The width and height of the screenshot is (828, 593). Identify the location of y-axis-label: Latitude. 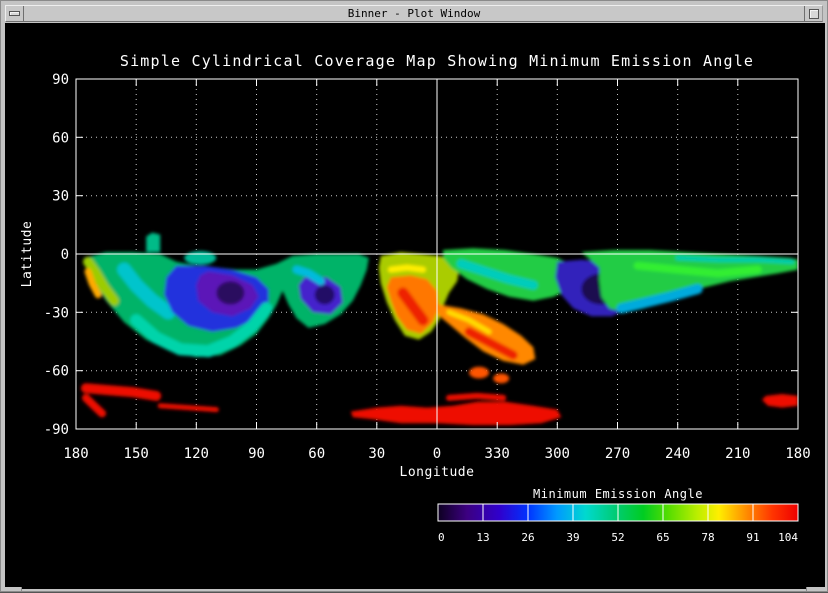
(27, 254).